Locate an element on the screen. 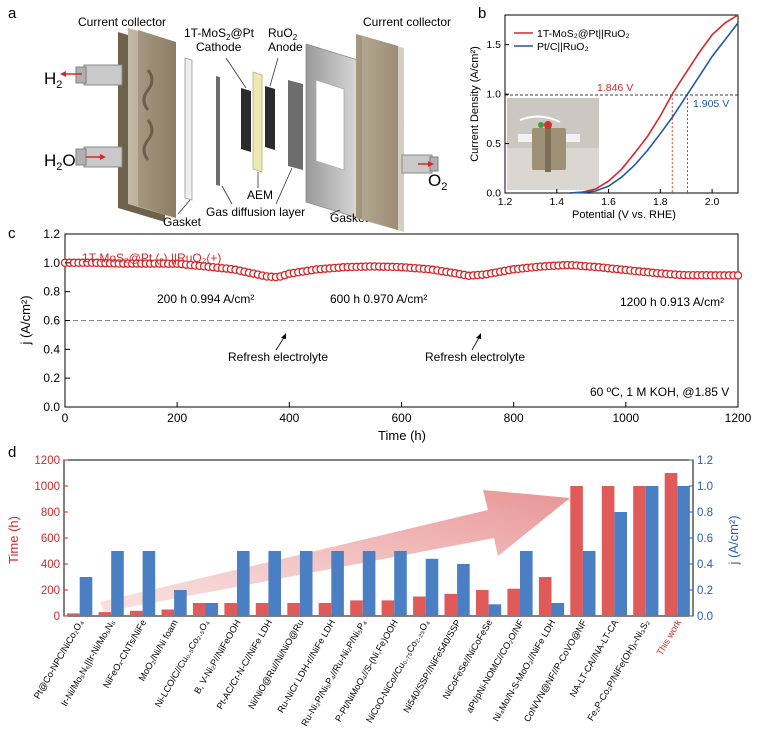 This screenshot has height=747, width=759. c-label-2: 600 h 0.970 A/cm² is located at coordinates (378, 299).